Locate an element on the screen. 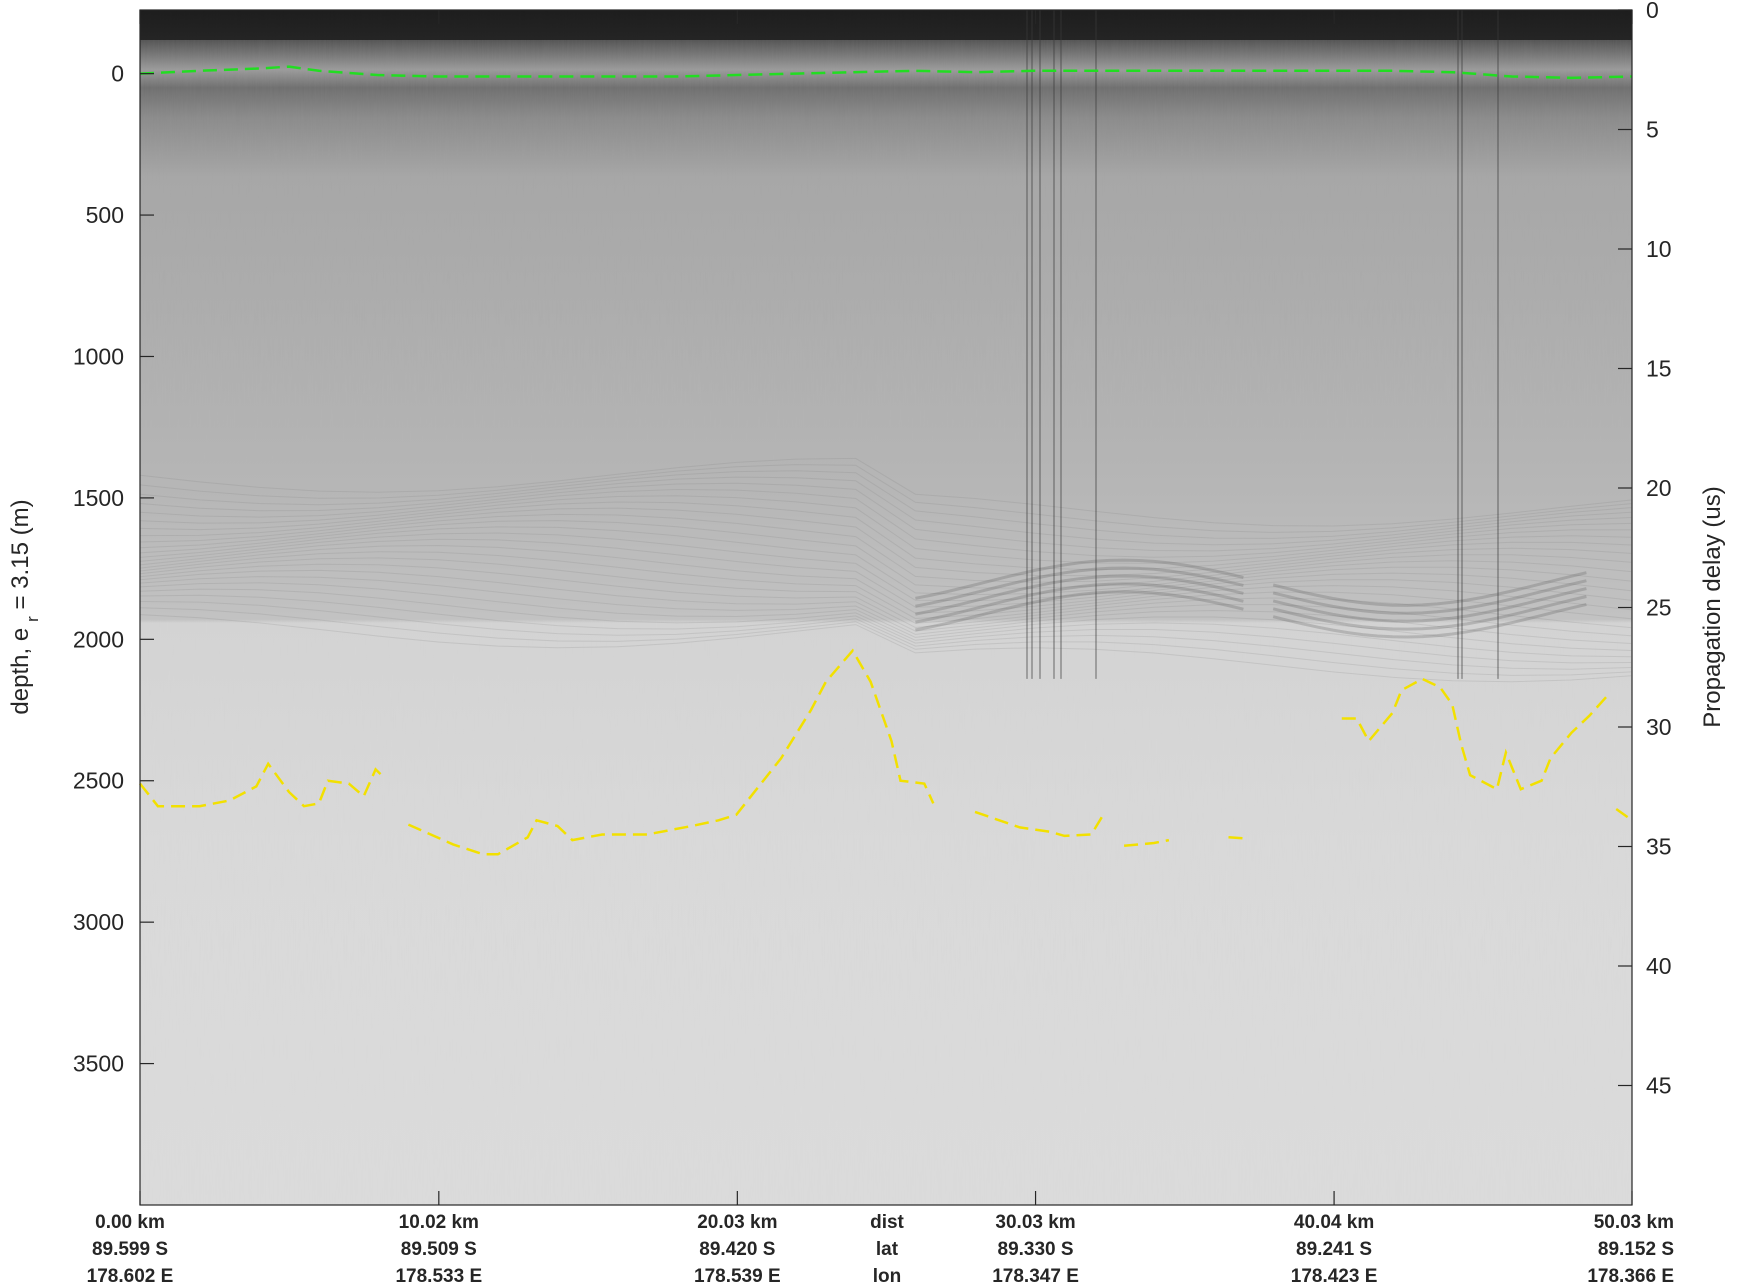 The image size is (1740, 1283). top-dark-band is located at coordinates (886, 25).